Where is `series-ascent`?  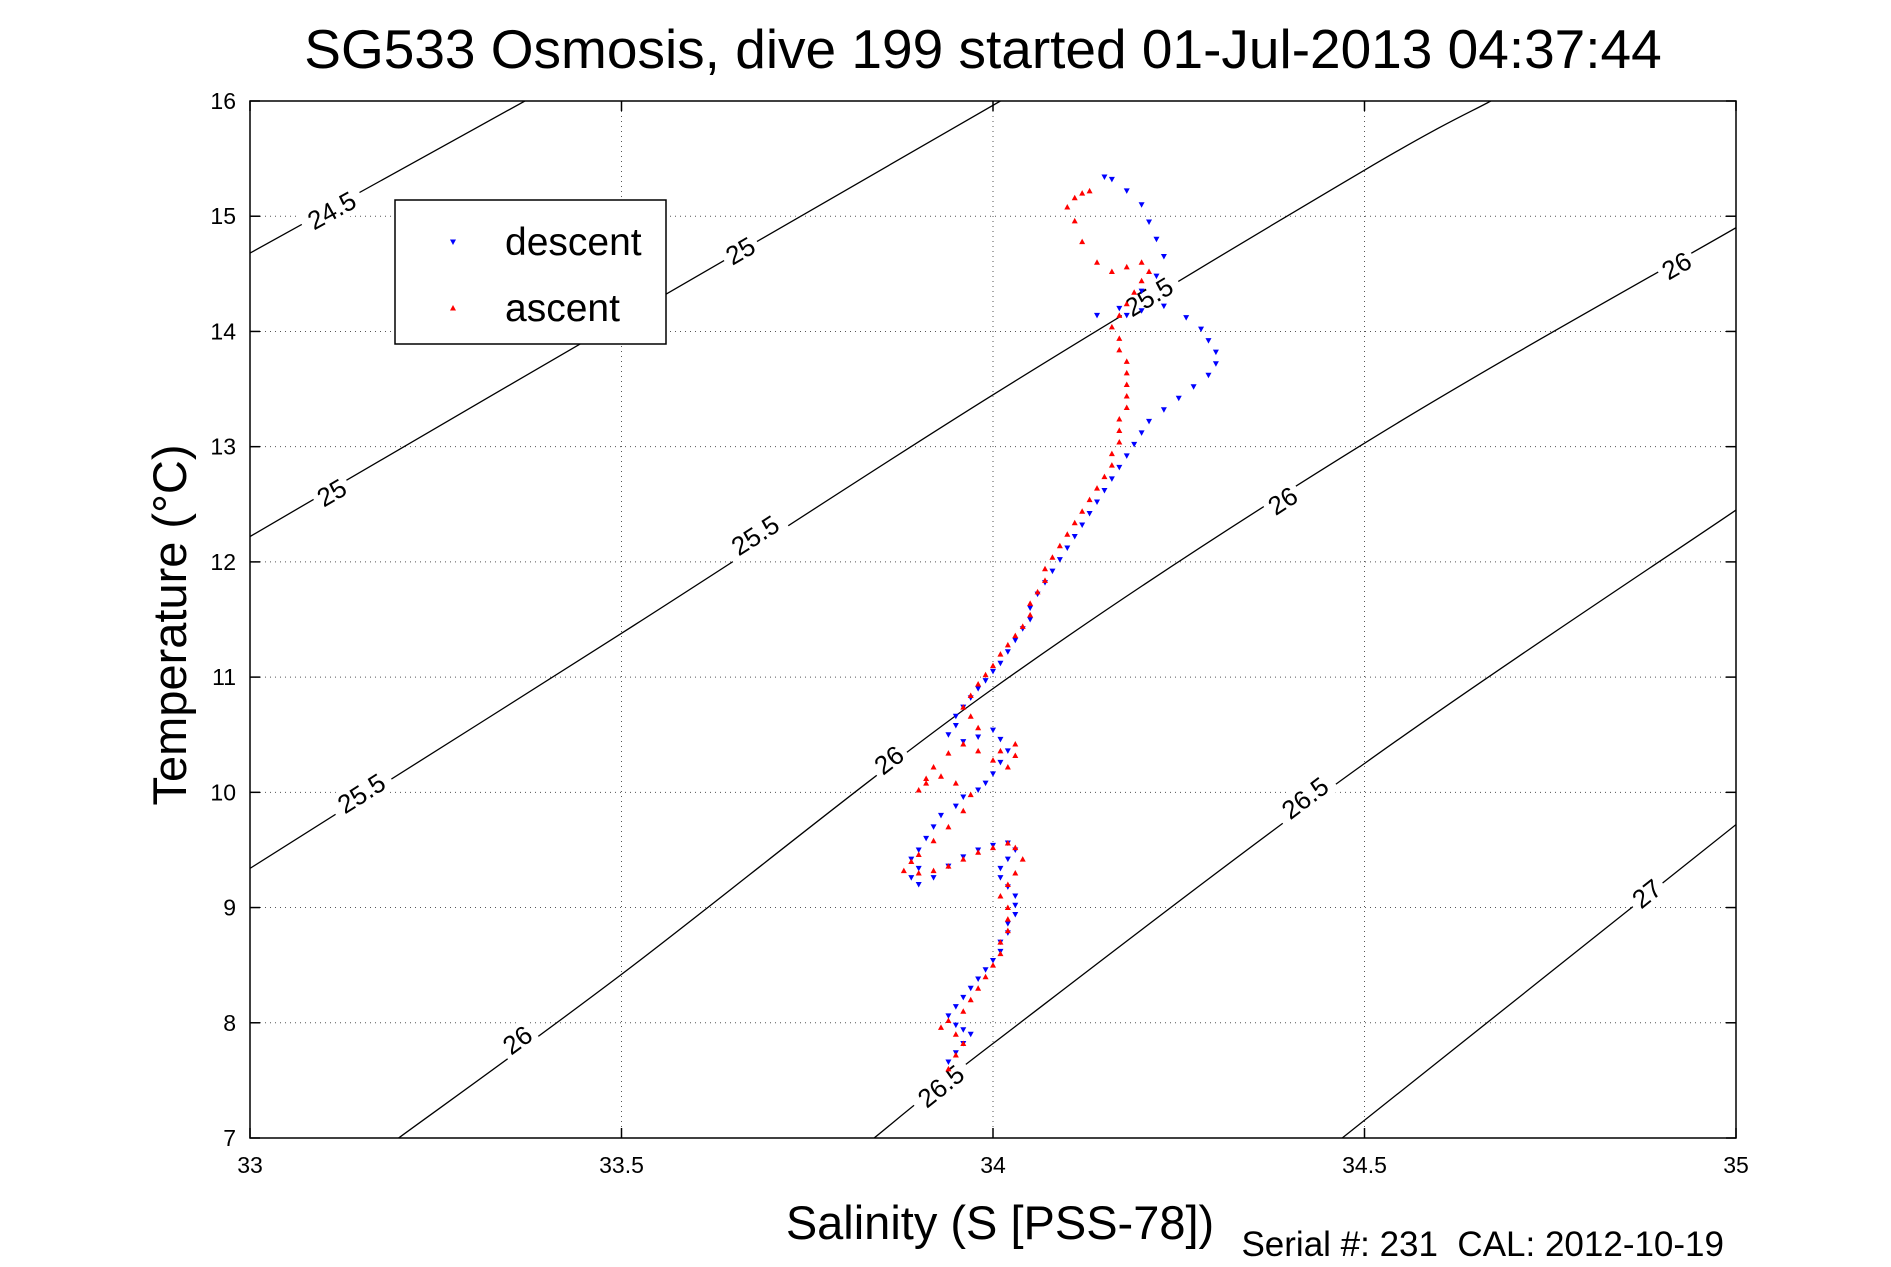
series-ascent is located at coordinates (1026, 629).